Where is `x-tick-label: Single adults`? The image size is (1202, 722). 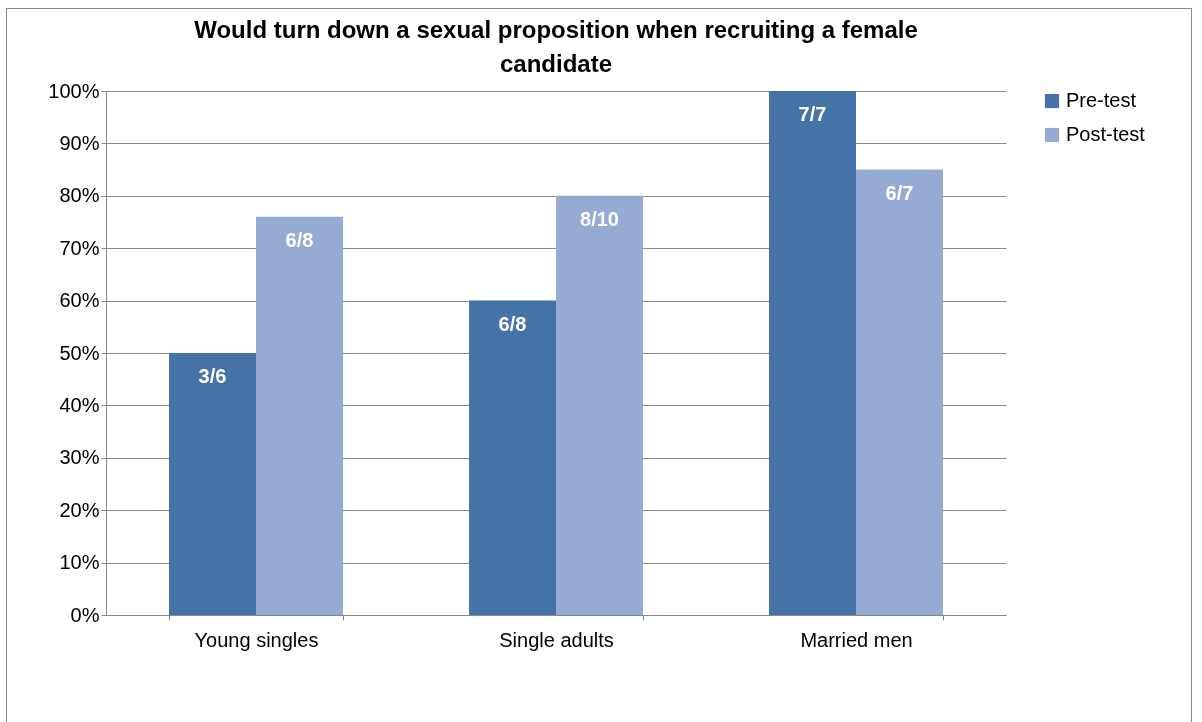
x-tick-label: Single adults is located at coordinates (556, 639).